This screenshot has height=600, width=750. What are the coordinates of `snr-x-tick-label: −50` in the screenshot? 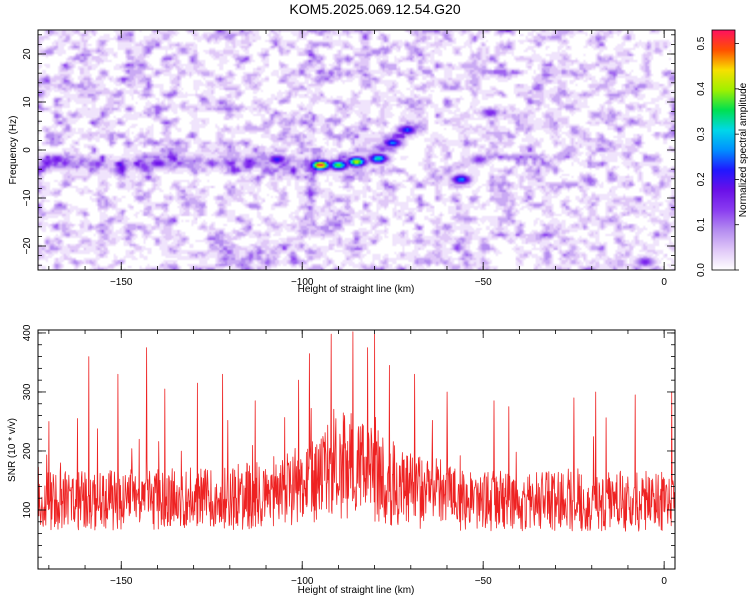 It's located at (483, 581).